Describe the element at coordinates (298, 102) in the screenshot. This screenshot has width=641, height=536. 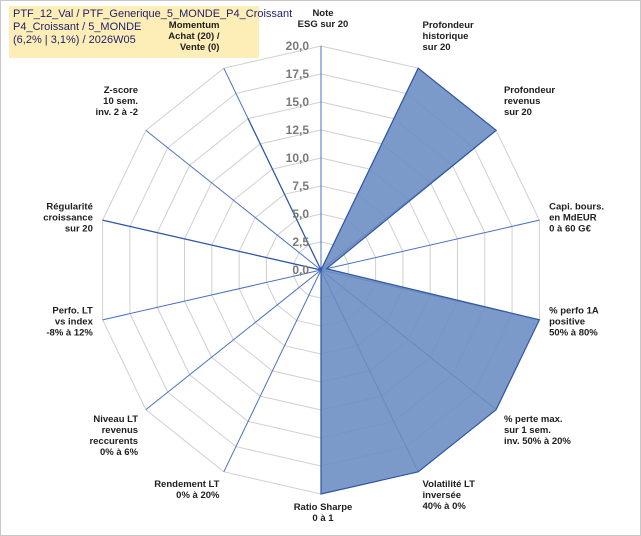
I see `tick-label: 15,0` at that location.